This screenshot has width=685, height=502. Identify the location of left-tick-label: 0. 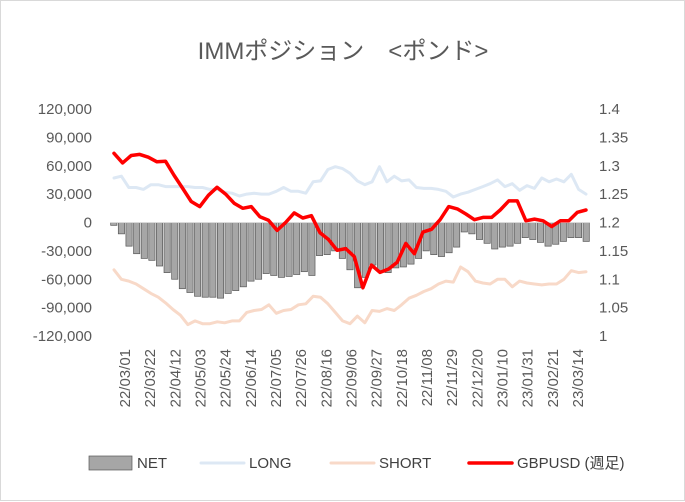
(88, 223).